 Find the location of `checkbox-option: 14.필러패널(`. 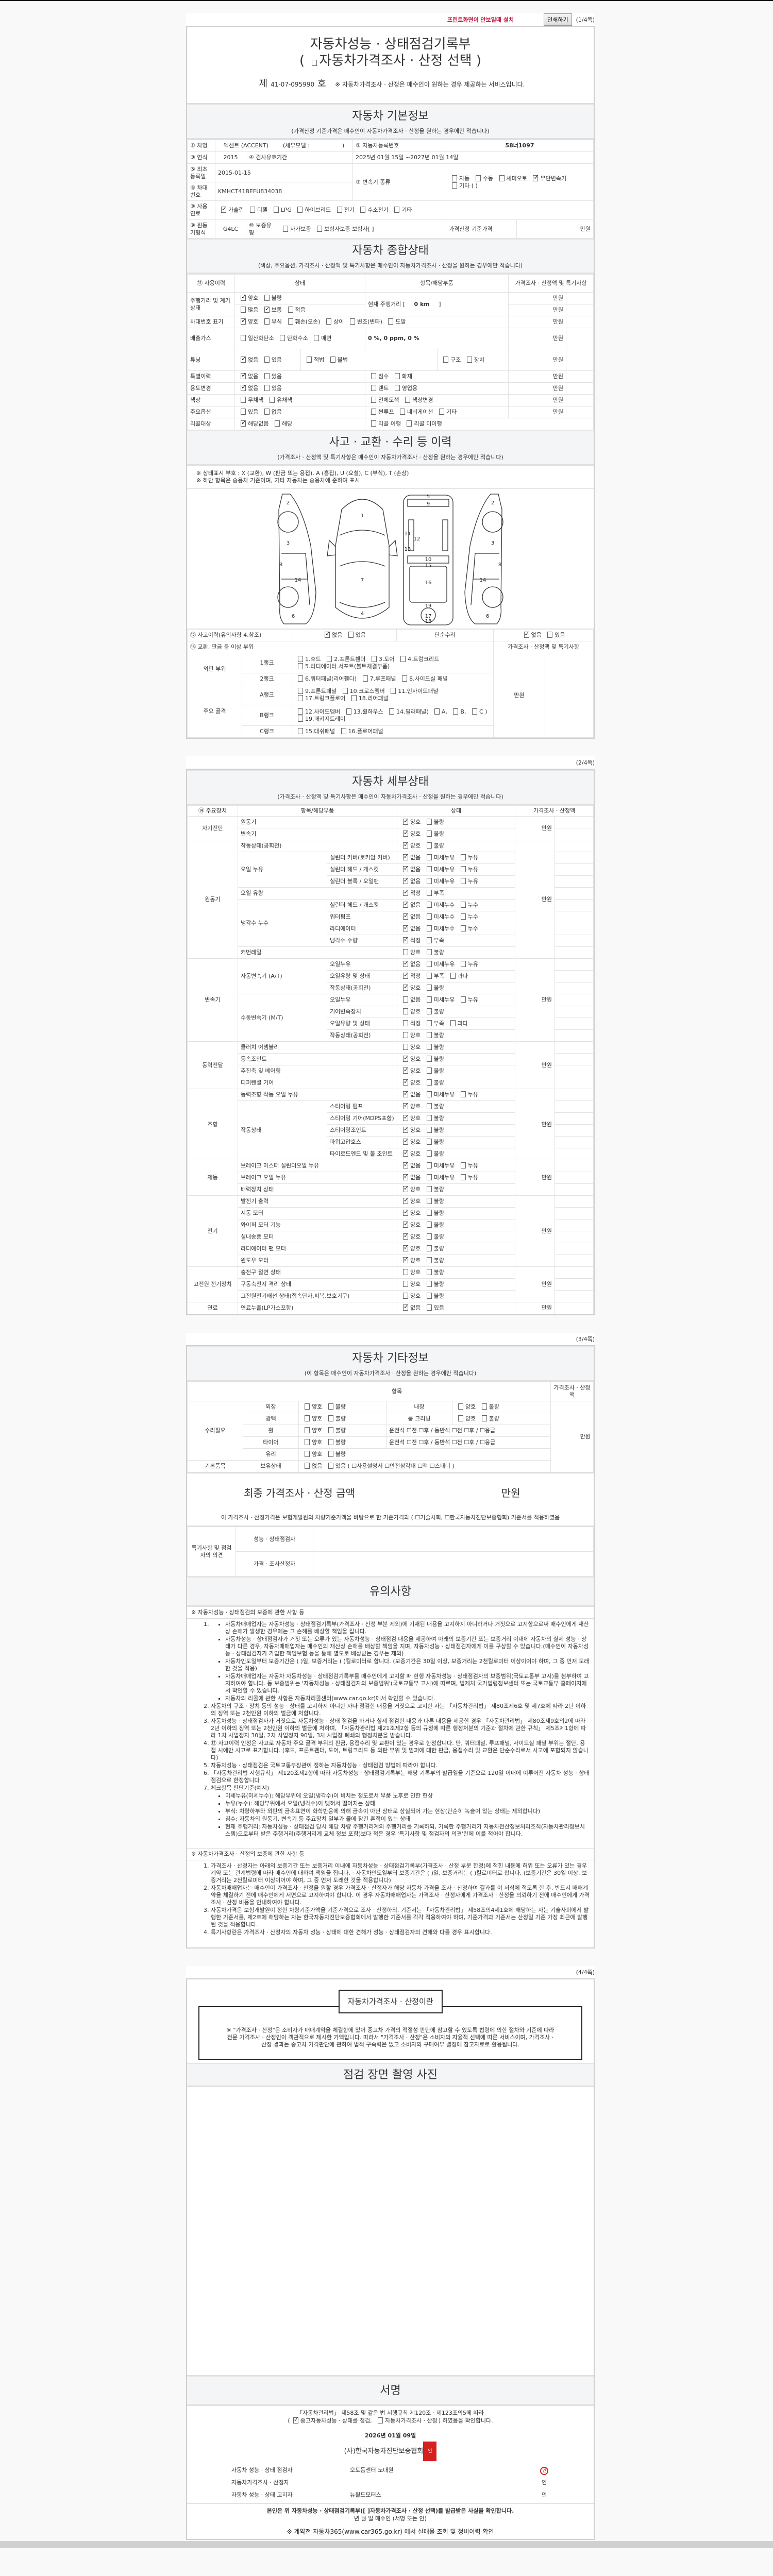

checkbox-option: 14.필러패널( is located at coordinates (407, 711).